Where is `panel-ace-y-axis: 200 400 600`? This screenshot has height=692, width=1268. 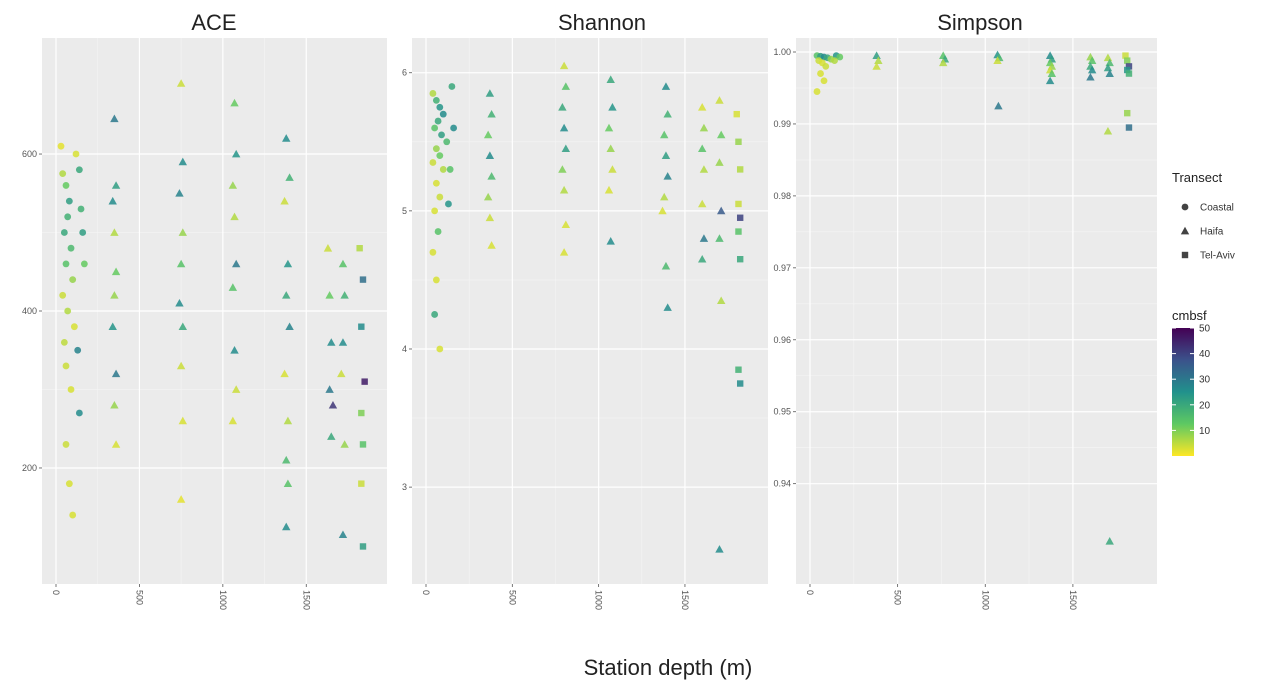
panel-ace-y-axis: 200 400 600 is located at coordinates (32, 311).